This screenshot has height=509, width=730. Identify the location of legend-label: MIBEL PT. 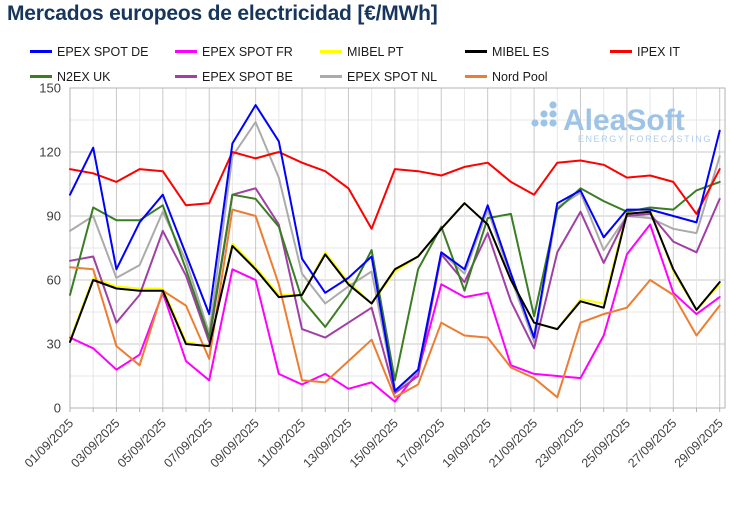
(375, 51).